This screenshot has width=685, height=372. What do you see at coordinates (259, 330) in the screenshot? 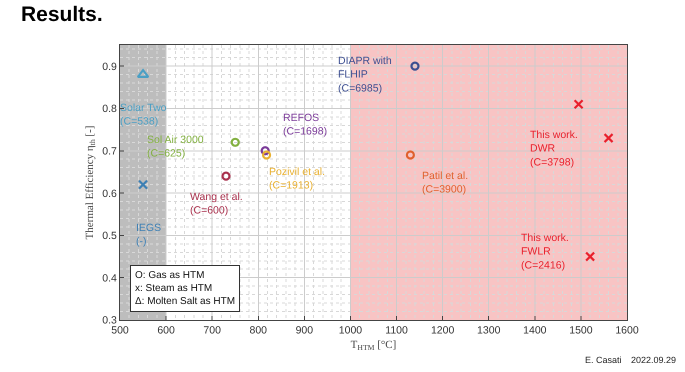
I see `x-tick-label: 800` at bounding box center [259, 330].